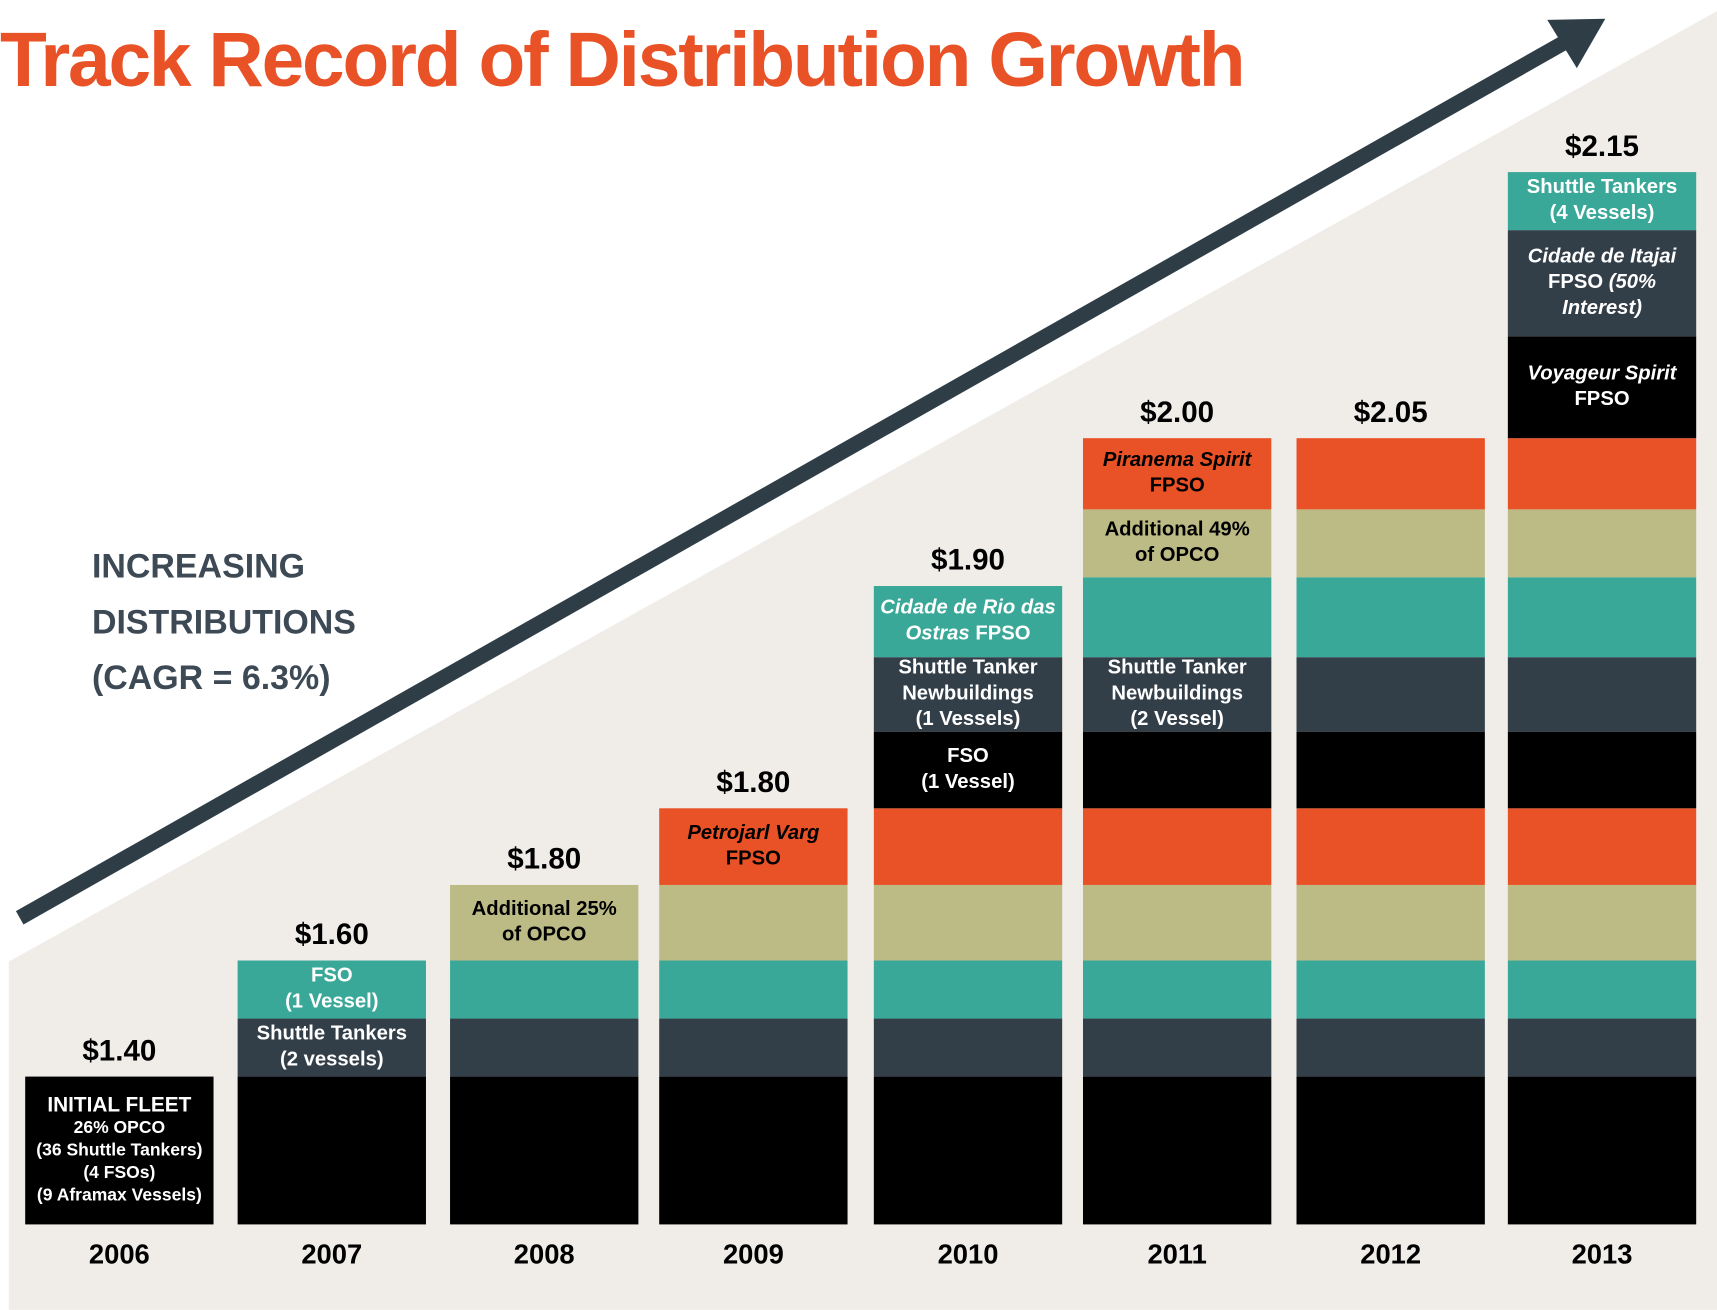 The width and height of the screenshot is (1717, 1310). I want to click on segment-label: (36 Shuttle Tankers), so click(119, 1149).